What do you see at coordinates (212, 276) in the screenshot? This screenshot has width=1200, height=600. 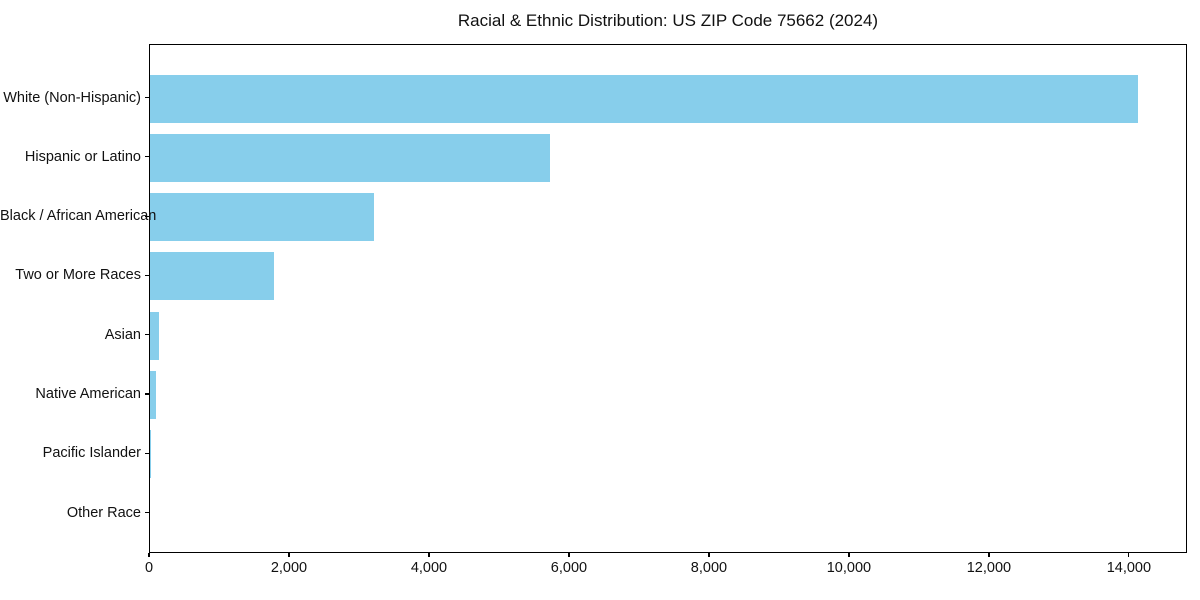 I see `bar-two-or-more-races` at bounding box center [212, 276].